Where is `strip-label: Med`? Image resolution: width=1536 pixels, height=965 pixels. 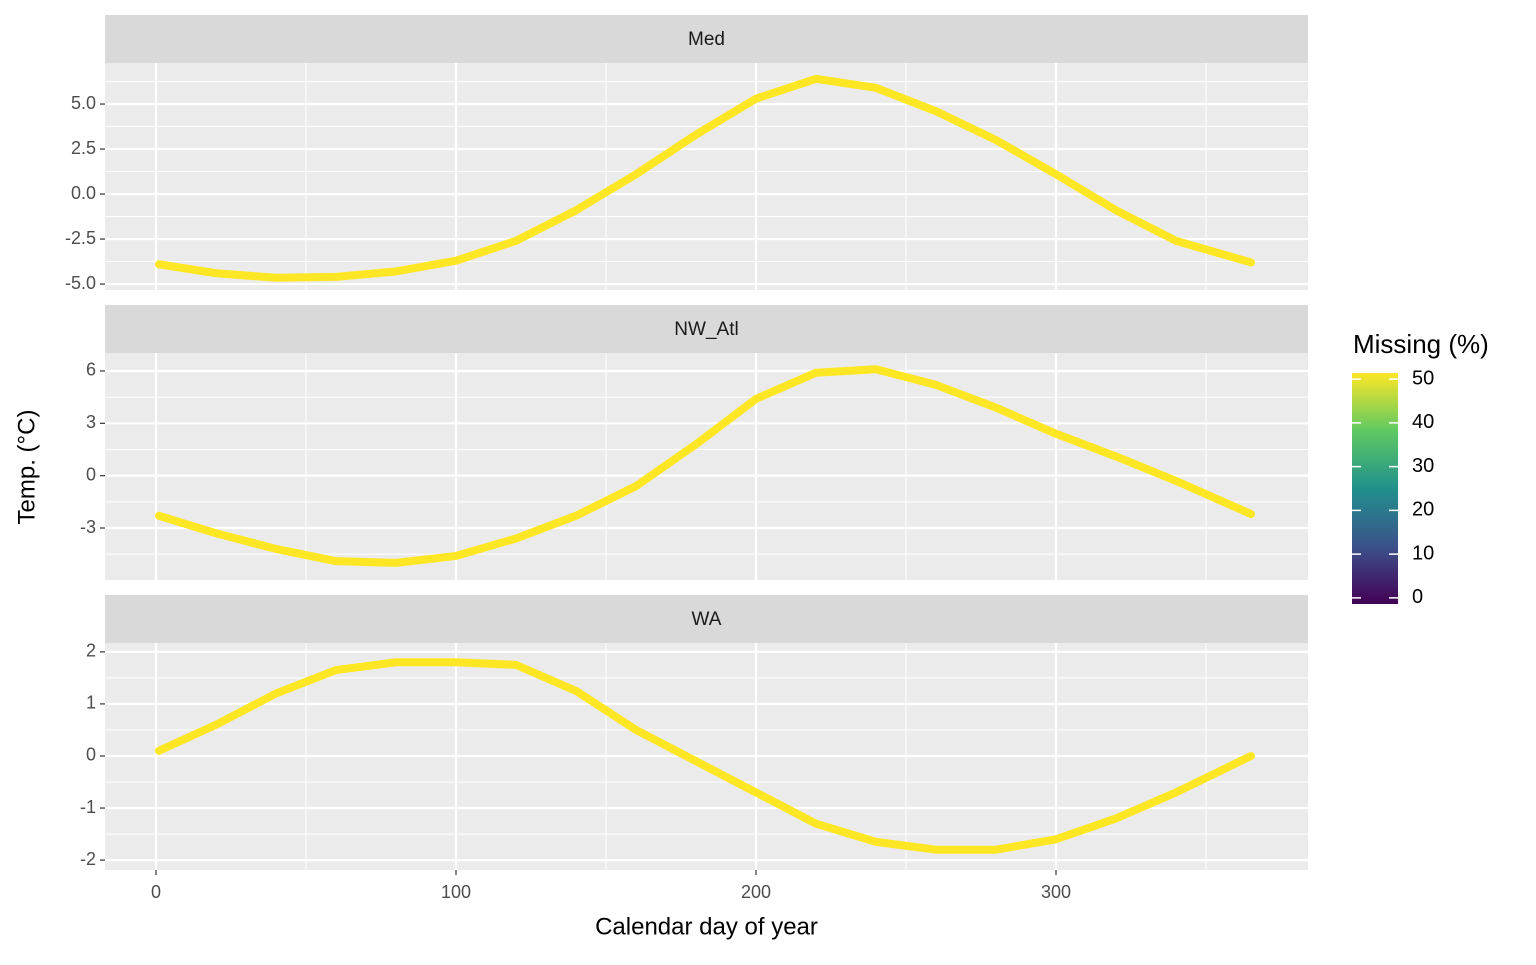
strip-label: Med is located at coordinates (706, 39).